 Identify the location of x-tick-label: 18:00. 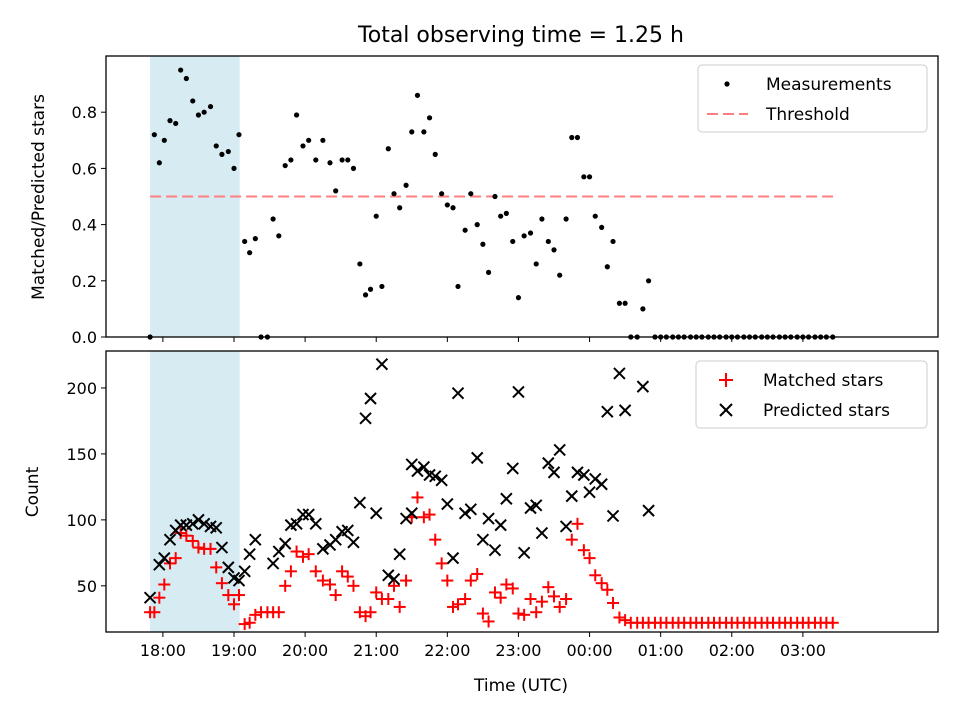
(163, 650).